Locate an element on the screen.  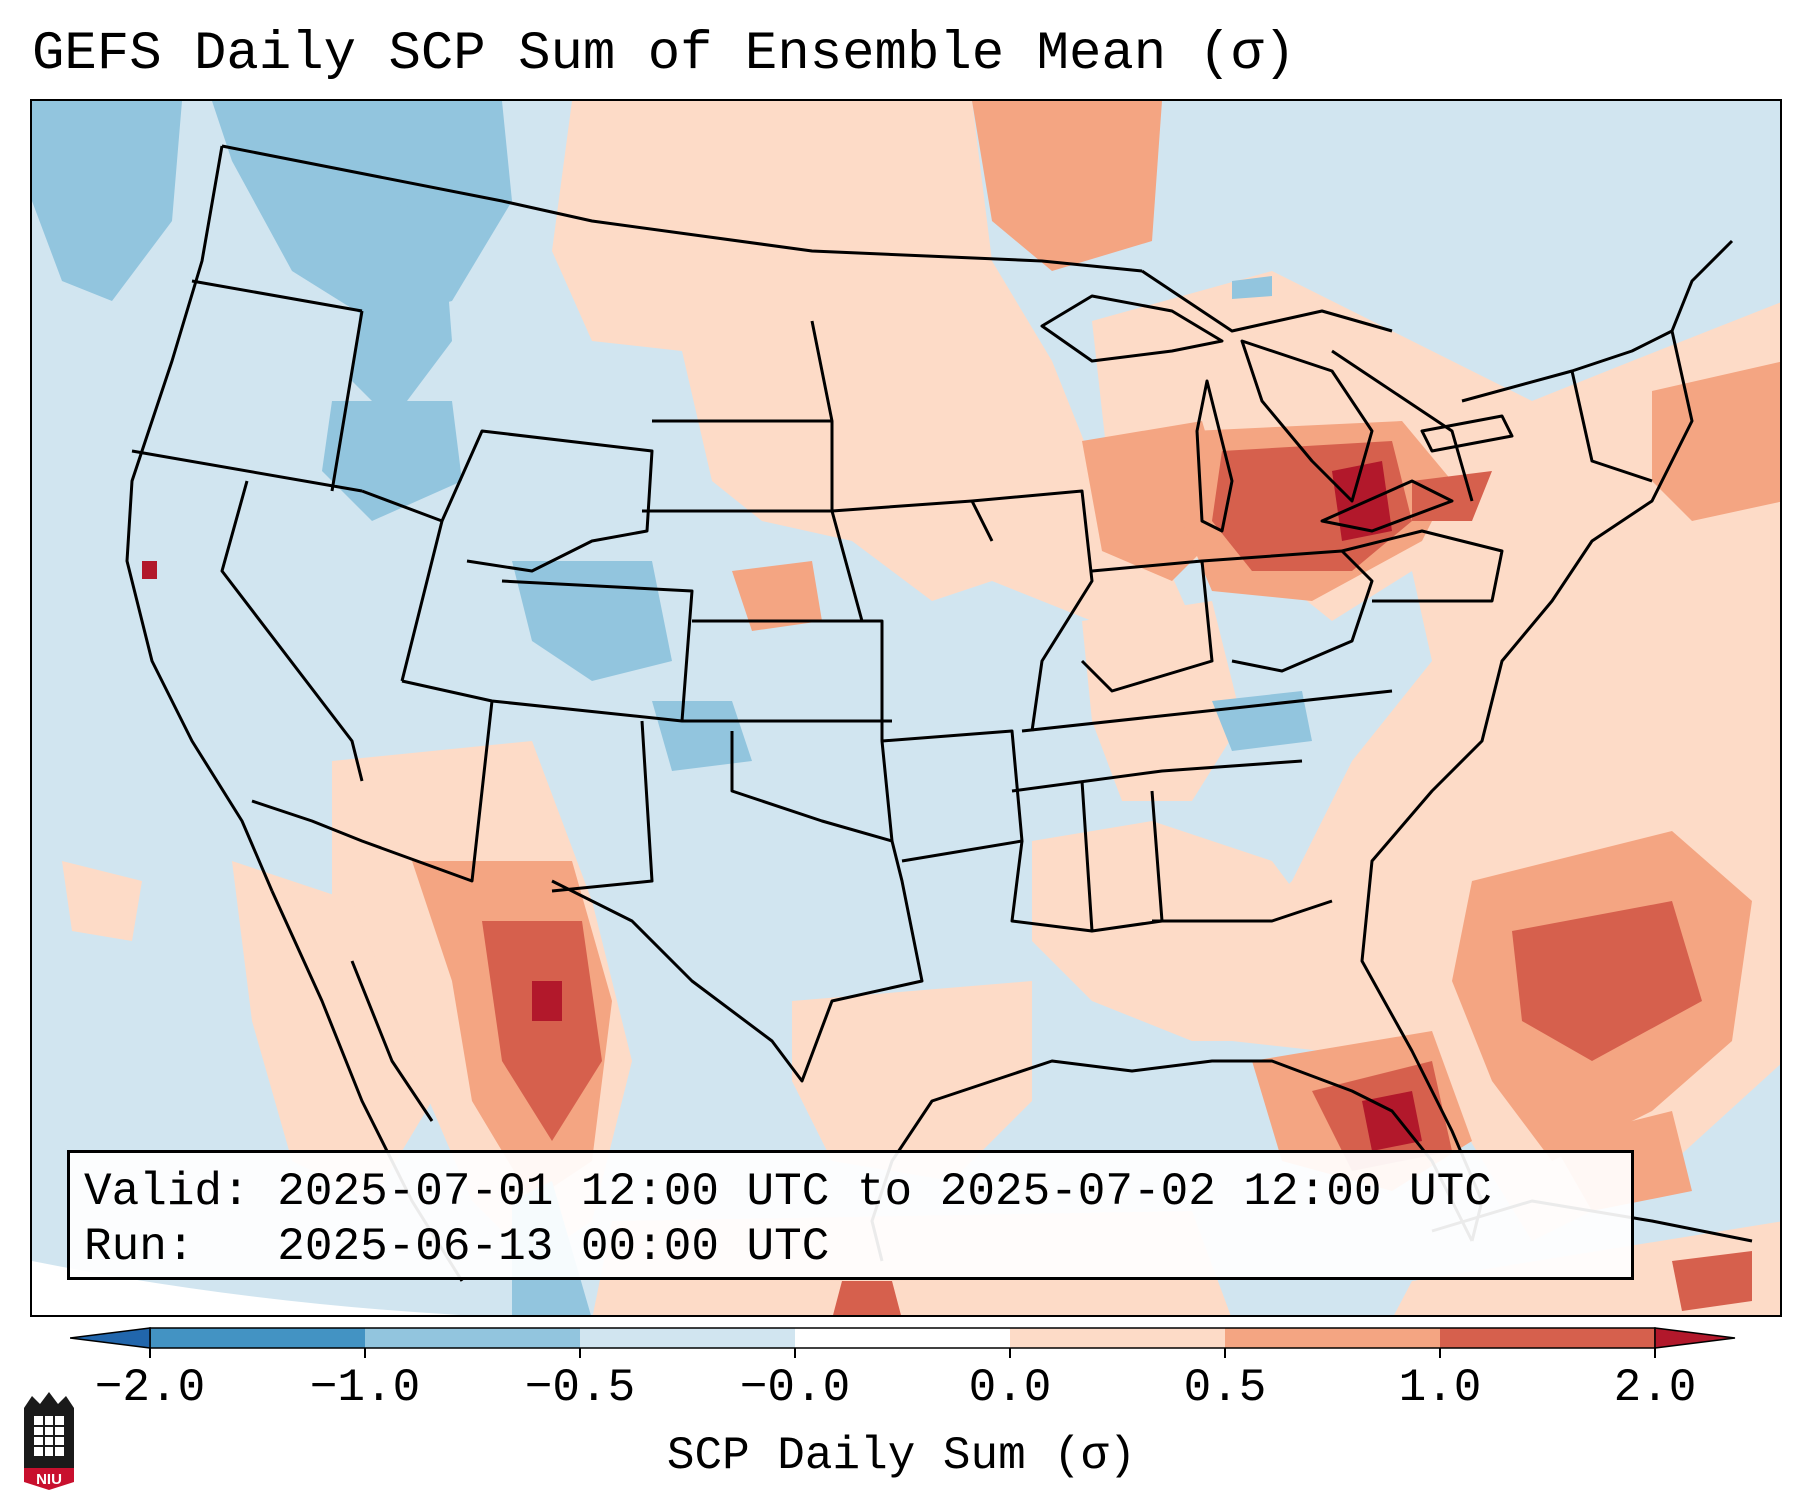
tick-label: −0.5 is located at coordinates (580, 1388).